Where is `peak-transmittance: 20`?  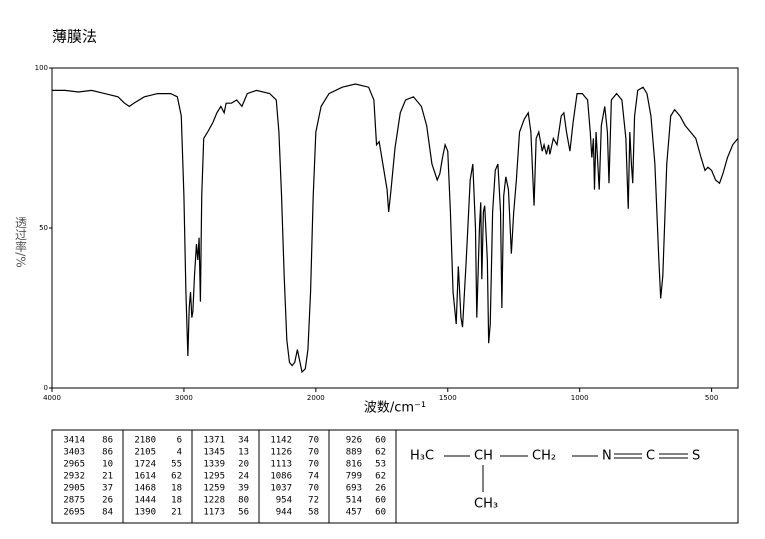 peak-transmittance: 20 is located at coordinates (243, 465).